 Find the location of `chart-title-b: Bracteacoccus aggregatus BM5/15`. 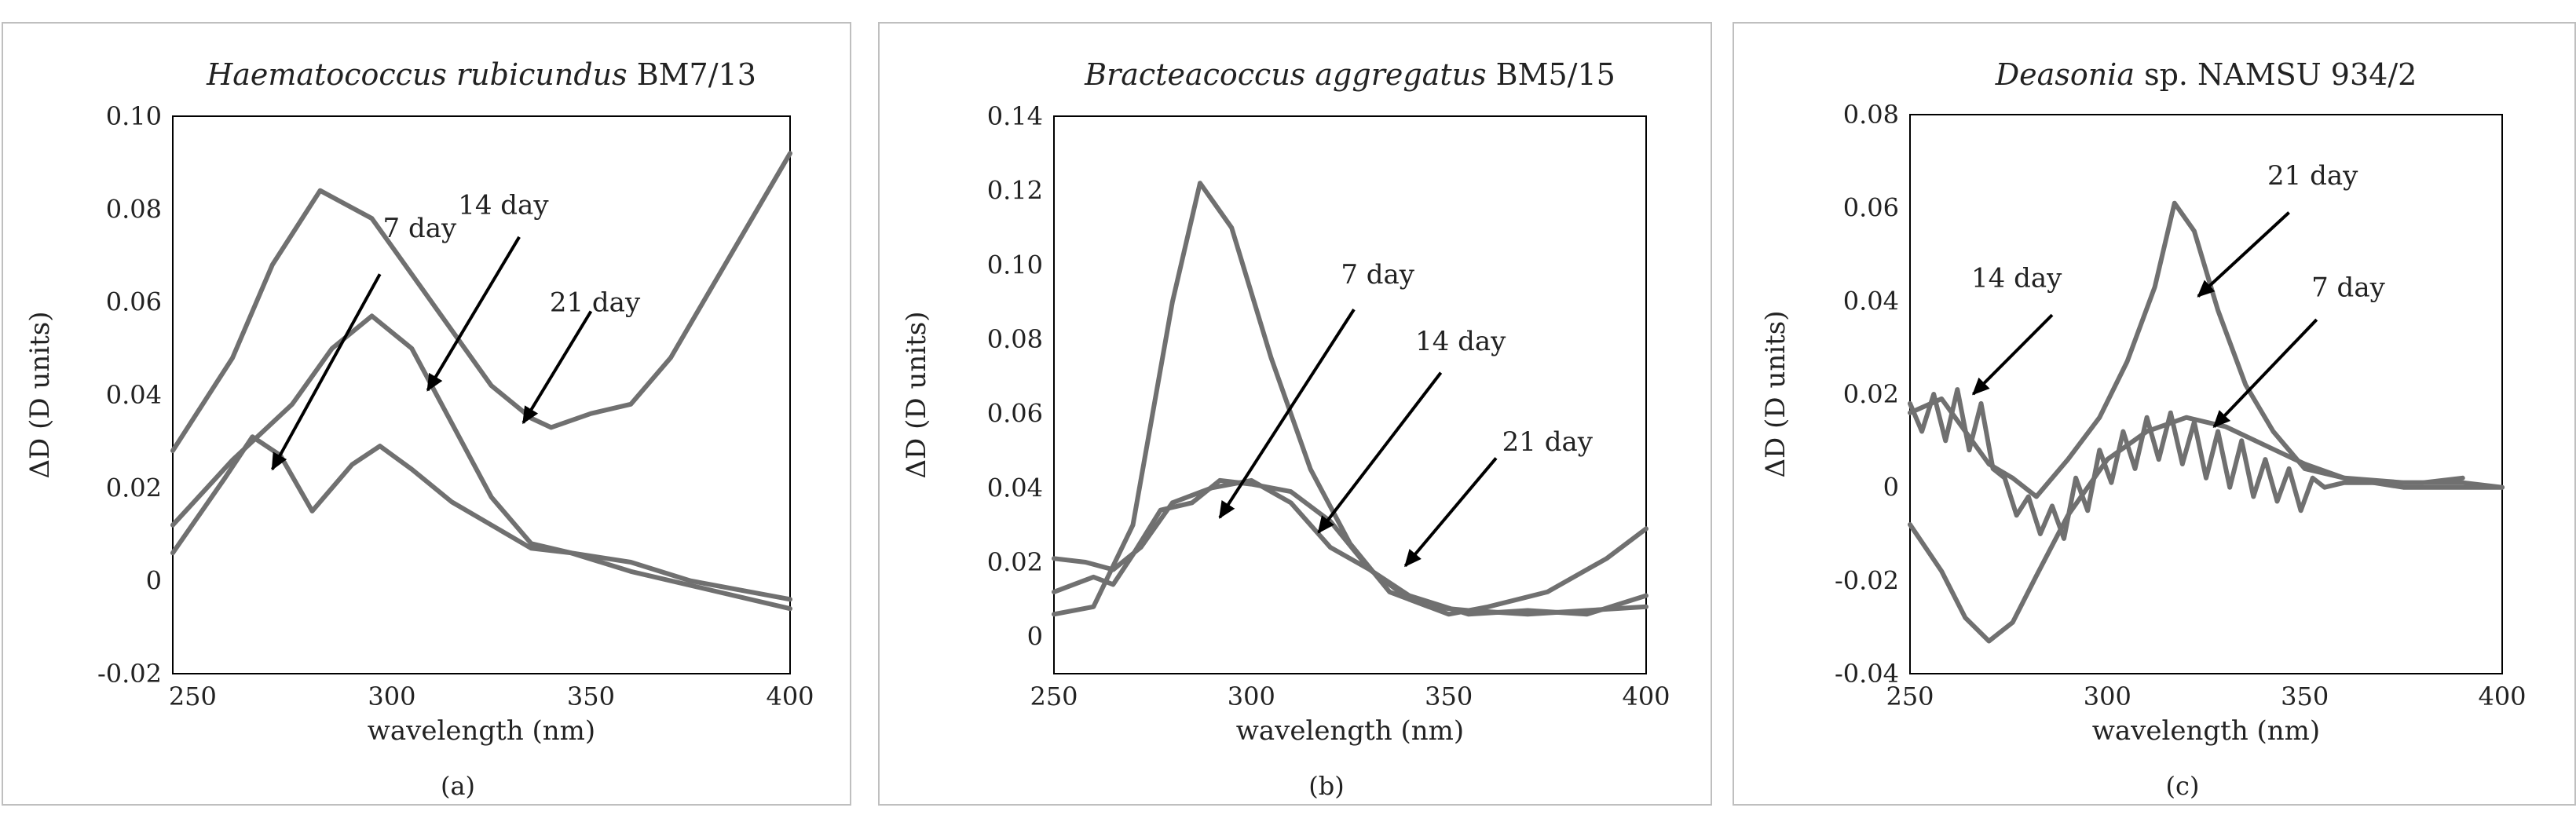

chart-title-b: Bracteacoccus aggregatus BM5/15 is located at coordinates (1350, 74).